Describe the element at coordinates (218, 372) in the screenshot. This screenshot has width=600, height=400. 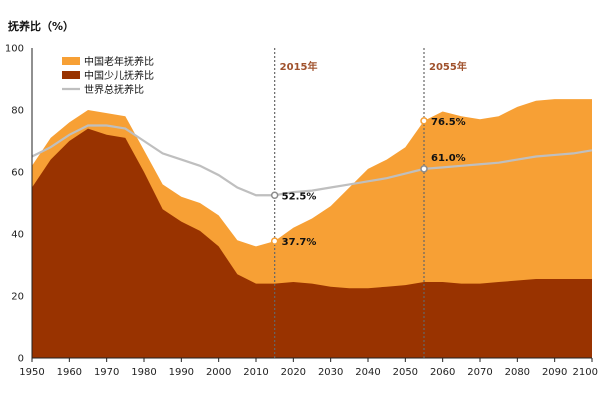
I see `x-tick-label: 2000` at that location.